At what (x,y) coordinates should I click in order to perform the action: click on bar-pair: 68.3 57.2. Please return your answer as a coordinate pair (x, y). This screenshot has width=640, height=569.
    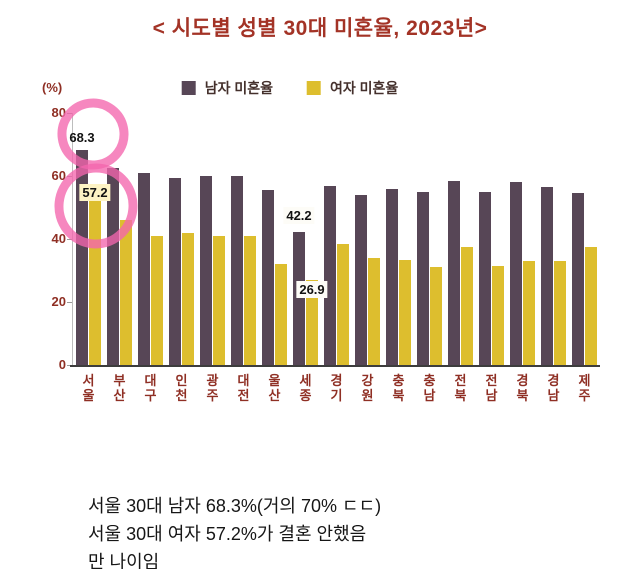
    Looking at the image, I should click on (90, 239).